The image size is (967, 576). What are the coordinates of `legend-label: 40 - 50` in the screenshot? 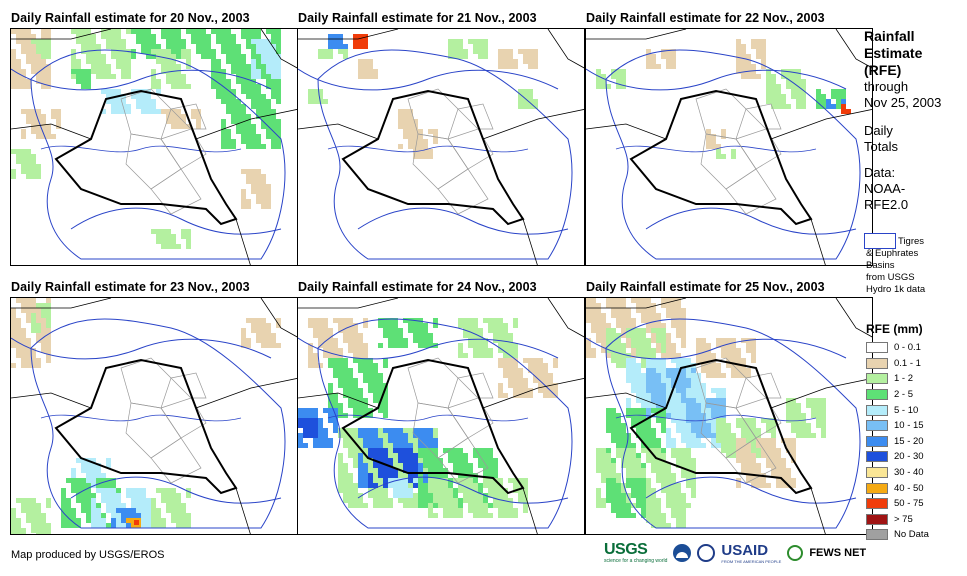 It's located at (909, 488).